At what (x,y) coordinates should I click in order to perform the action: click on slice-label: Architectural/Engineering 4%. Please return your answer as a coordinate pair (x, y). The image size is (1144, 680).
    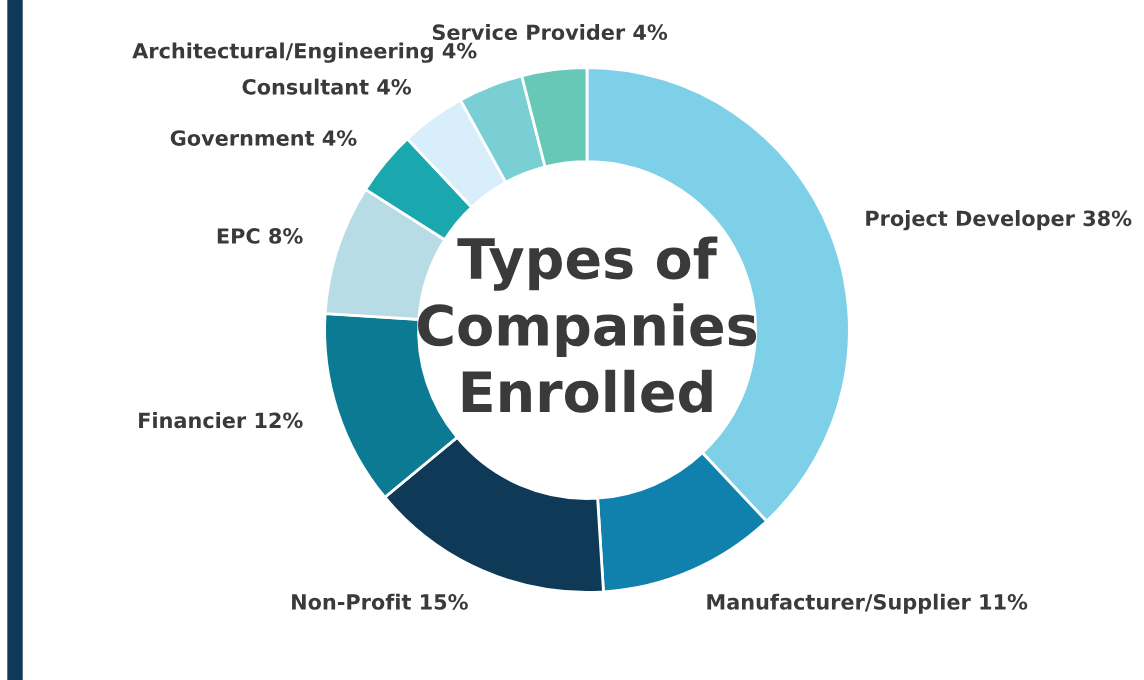
    Looking at the image, I should click on (304, 52).